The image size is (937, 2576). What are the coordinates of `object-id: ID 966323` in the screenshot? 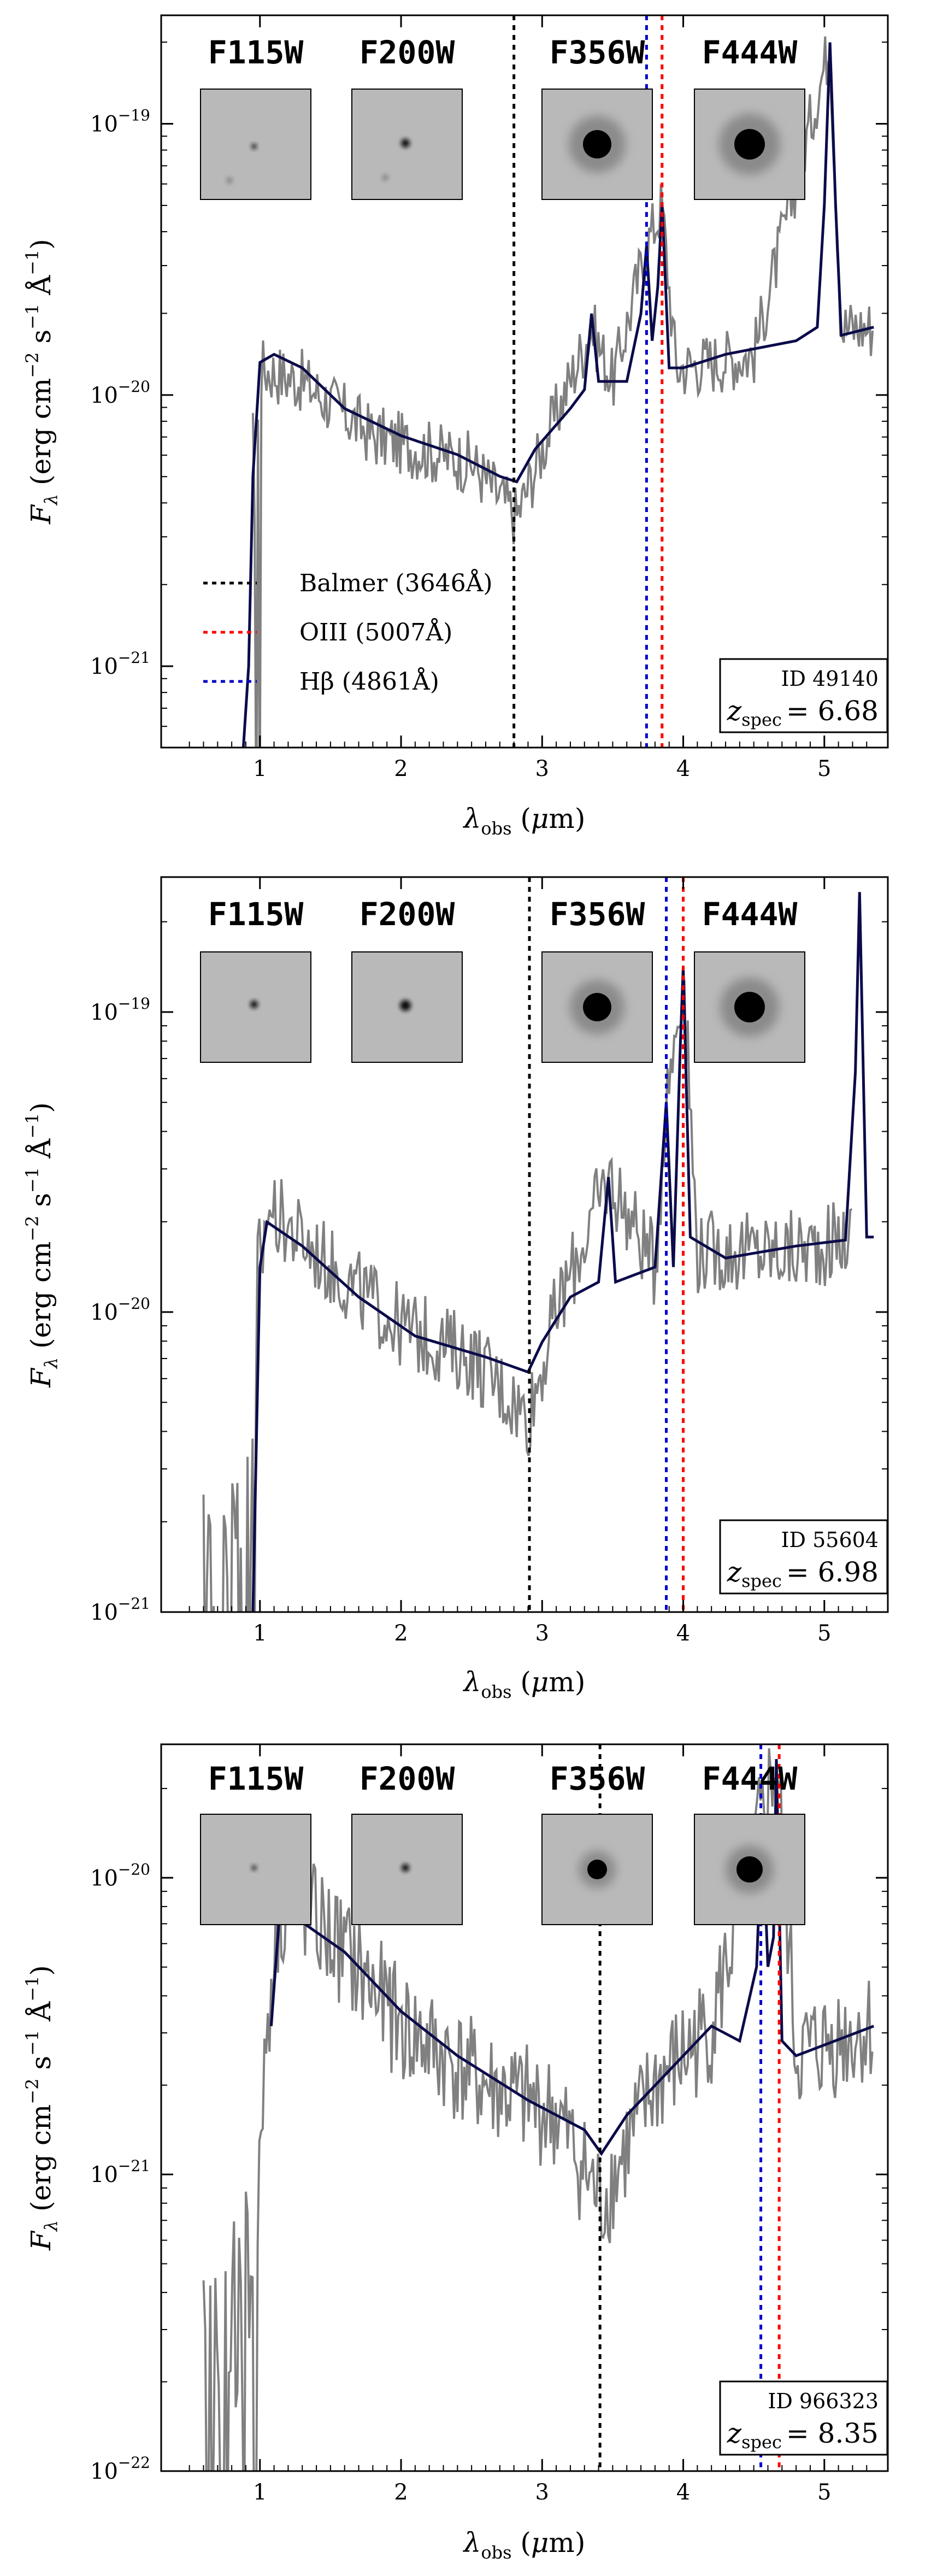 It's located at (823, 2401).